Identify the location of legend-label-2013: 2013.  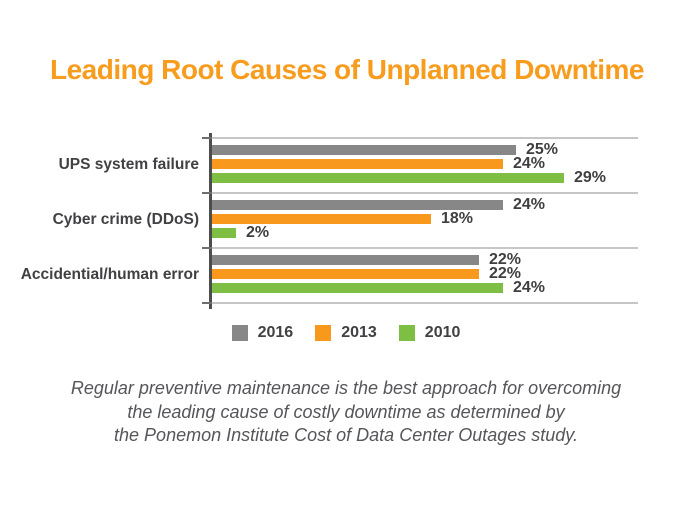
(359, 332).